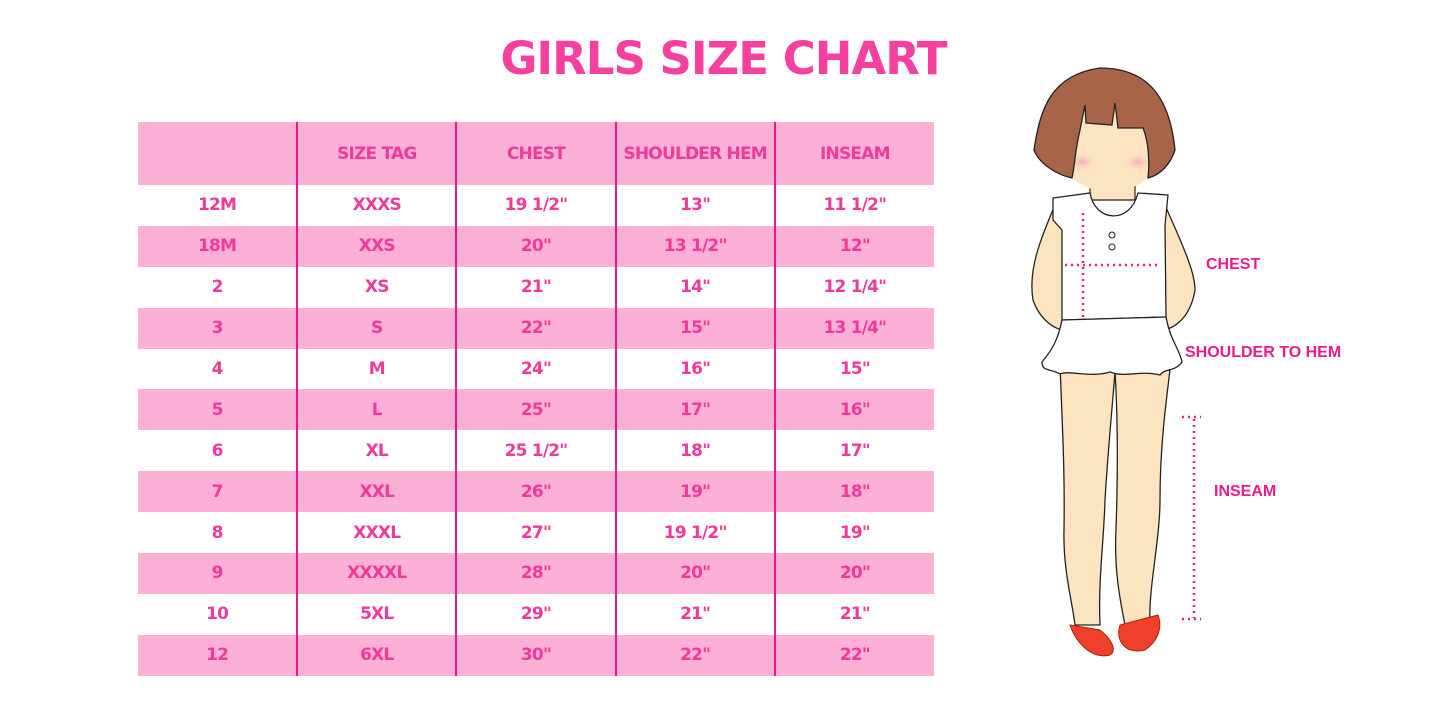 This screenshot has width=1445, height=723. I want to click on table-cell: 25 1/2", so click(535, 451).